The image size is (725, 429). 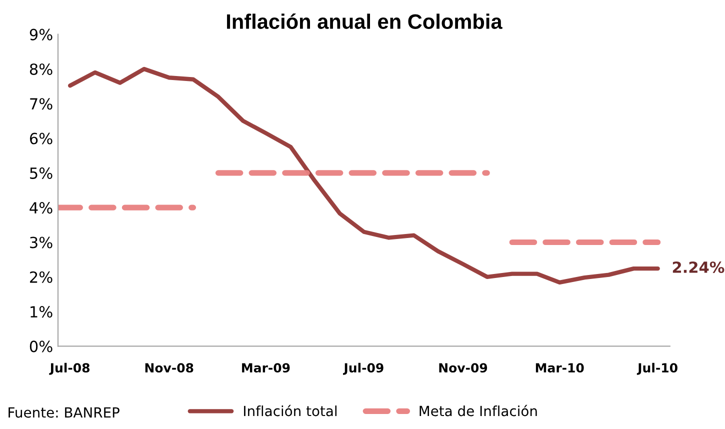 What do you see at coordinates (364, 21) in the screenshot?
I see `chart-title: Inflación anual en Colombia` at bounding box center [364, 21].